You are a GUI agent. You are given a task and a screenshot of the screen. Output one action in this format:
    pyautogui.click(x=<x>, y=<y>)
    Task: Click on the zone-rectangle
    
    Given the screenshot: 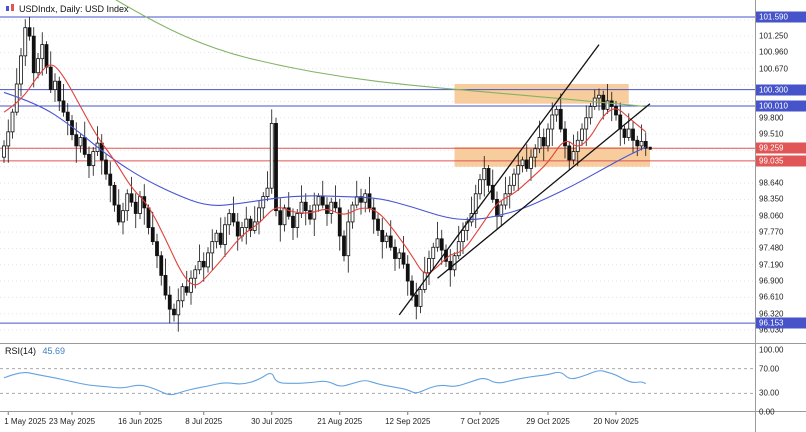 What is the action you would take?
    pyautogui.click(x=541, y=93)
    